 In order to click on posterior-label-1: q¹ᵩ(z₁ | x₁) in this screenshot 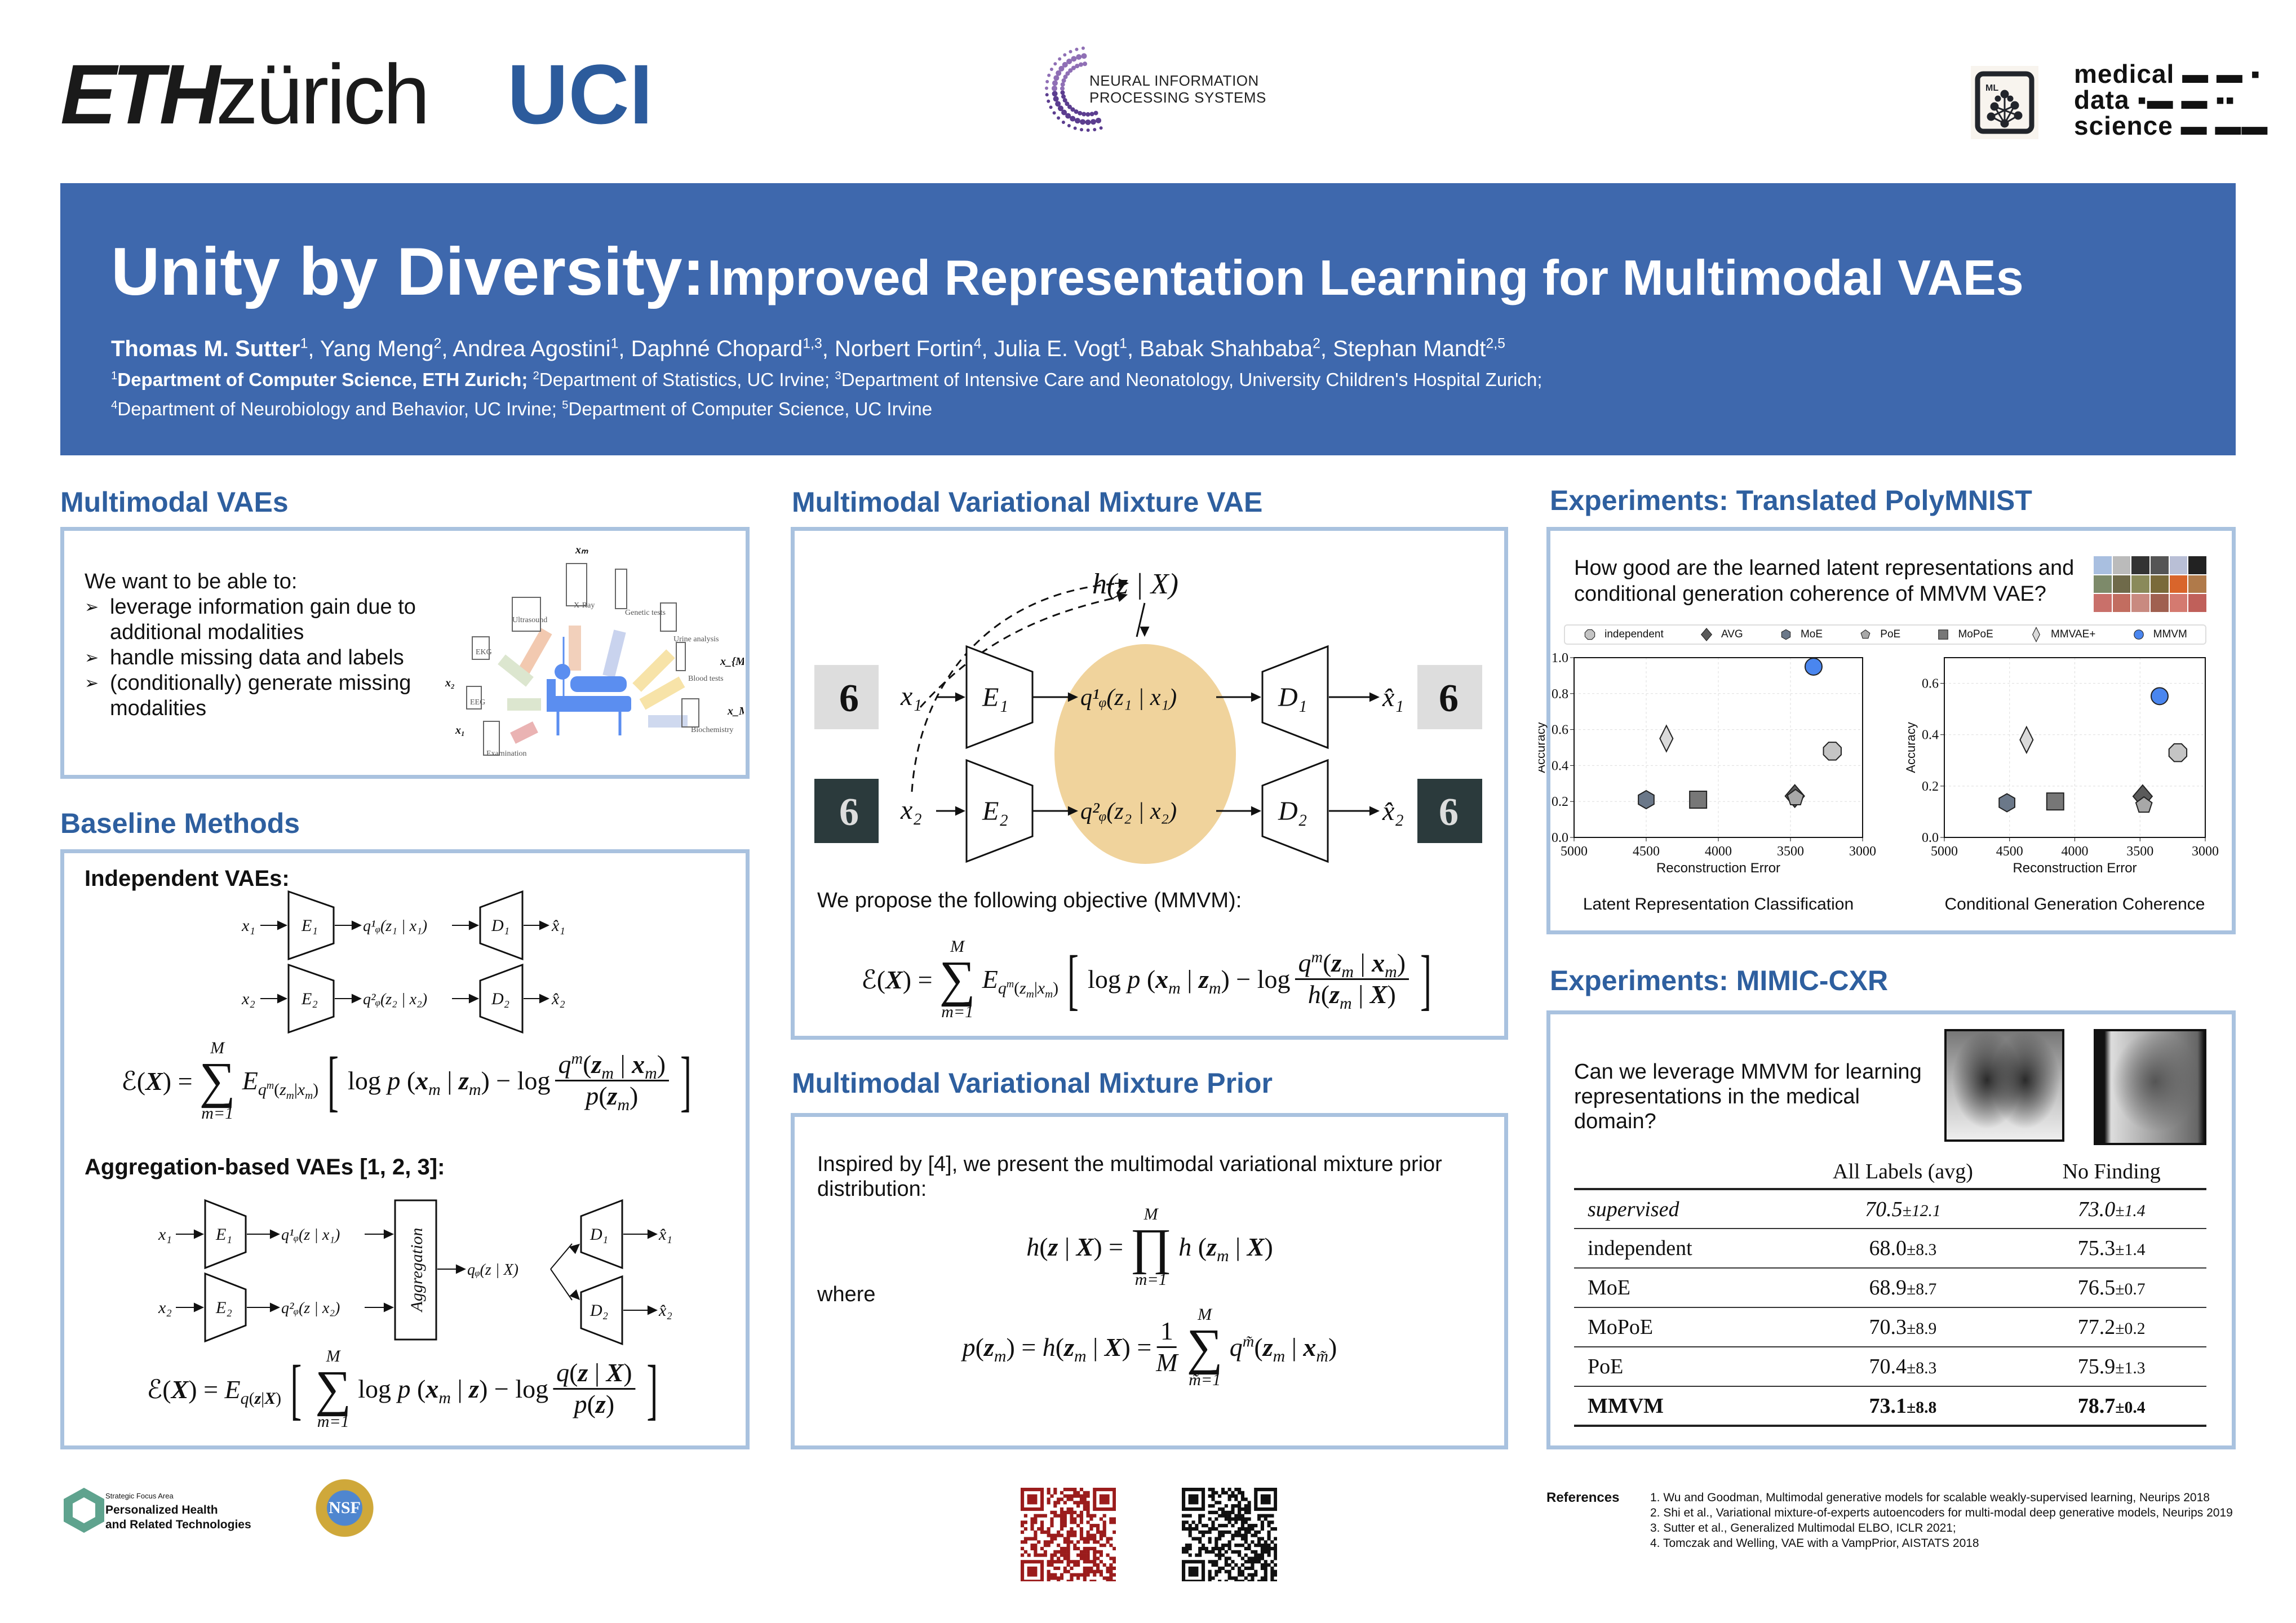, I will do `click(1128, 698)`.